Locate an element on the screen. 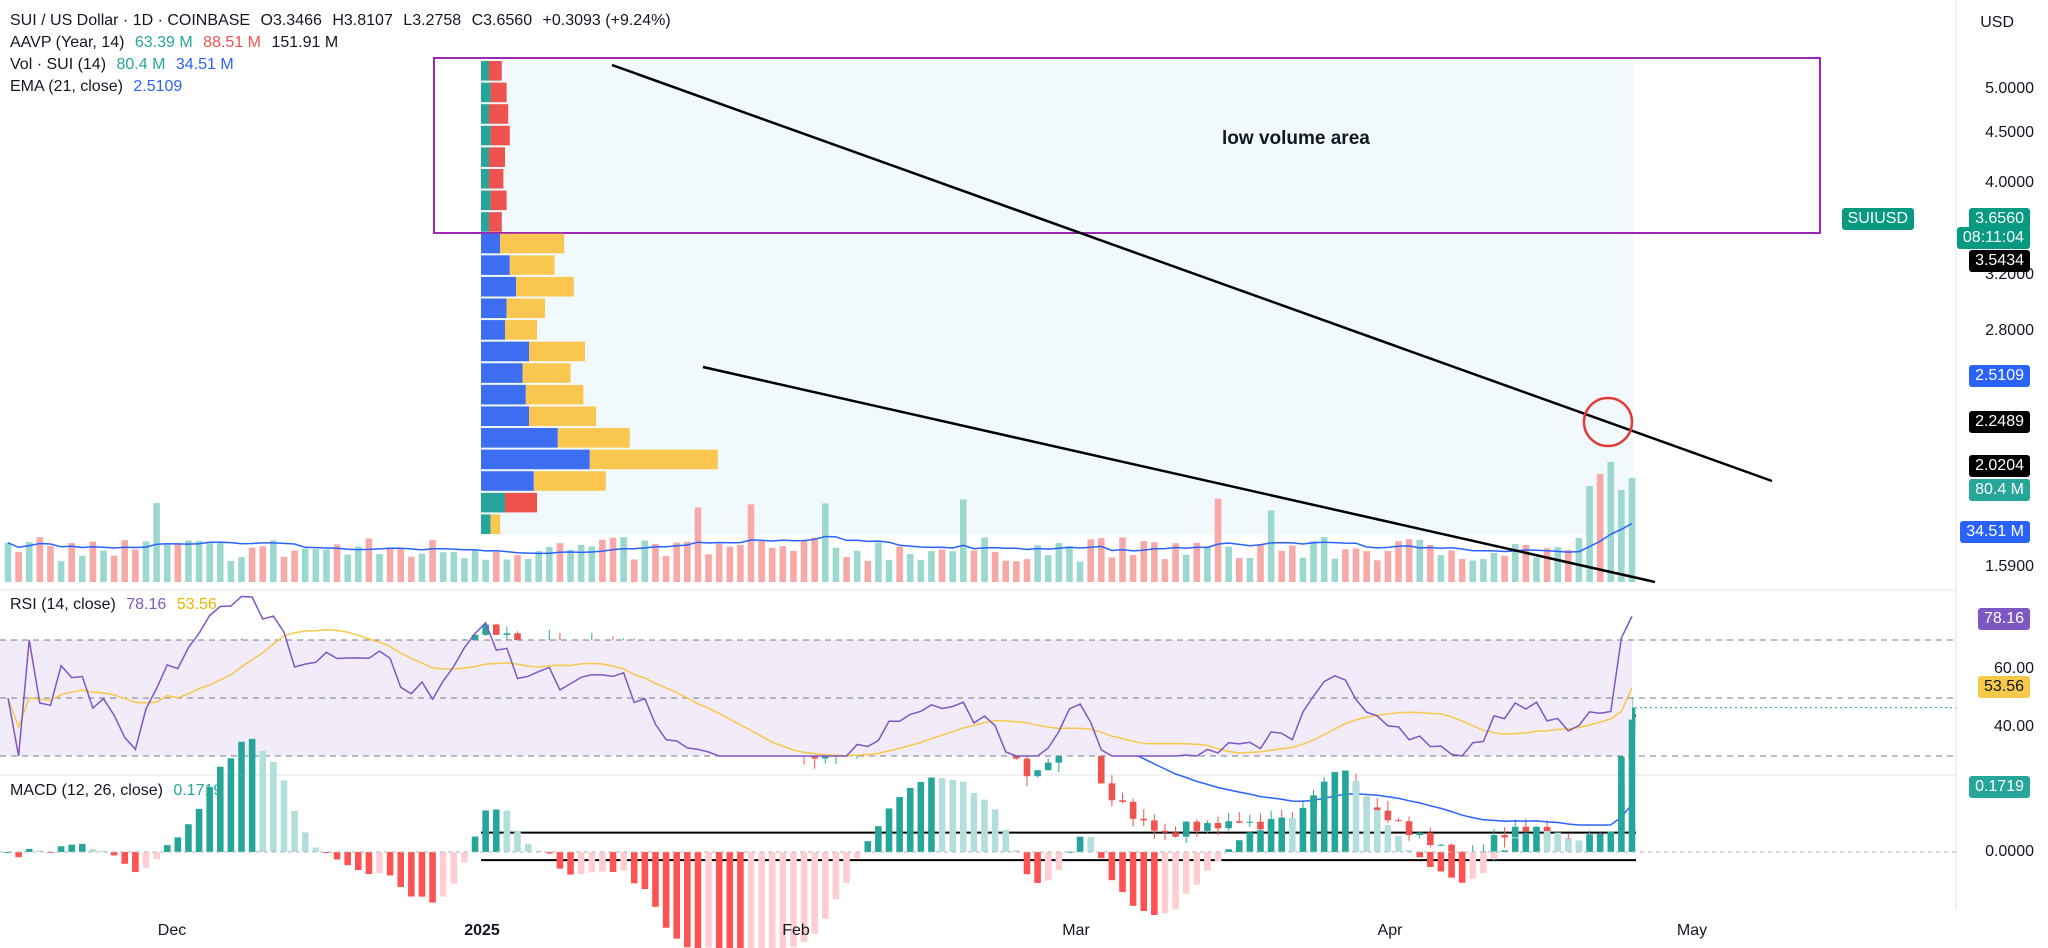  ema-legend: EMA (21, close) 2.5109 is located at coordinates (99, 87).